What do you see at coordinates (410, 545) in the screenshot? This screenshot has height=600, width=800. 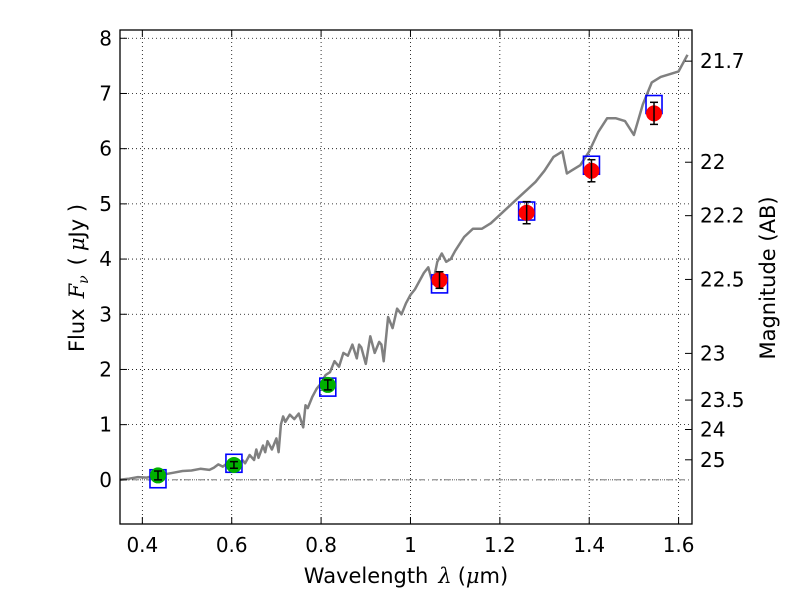 I see `x-tick-label: 1` at bounding box center [410, 545].